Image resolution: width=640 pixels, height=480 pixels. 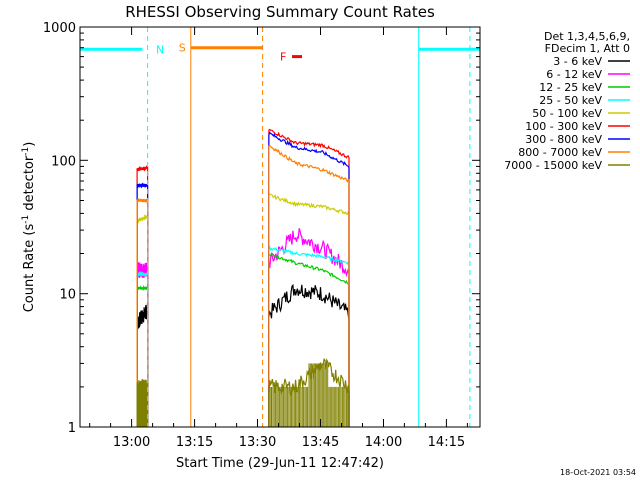 I want to click on chart-title: RHESSI Observing Summary Count Rates, so click(x=280, y=12).